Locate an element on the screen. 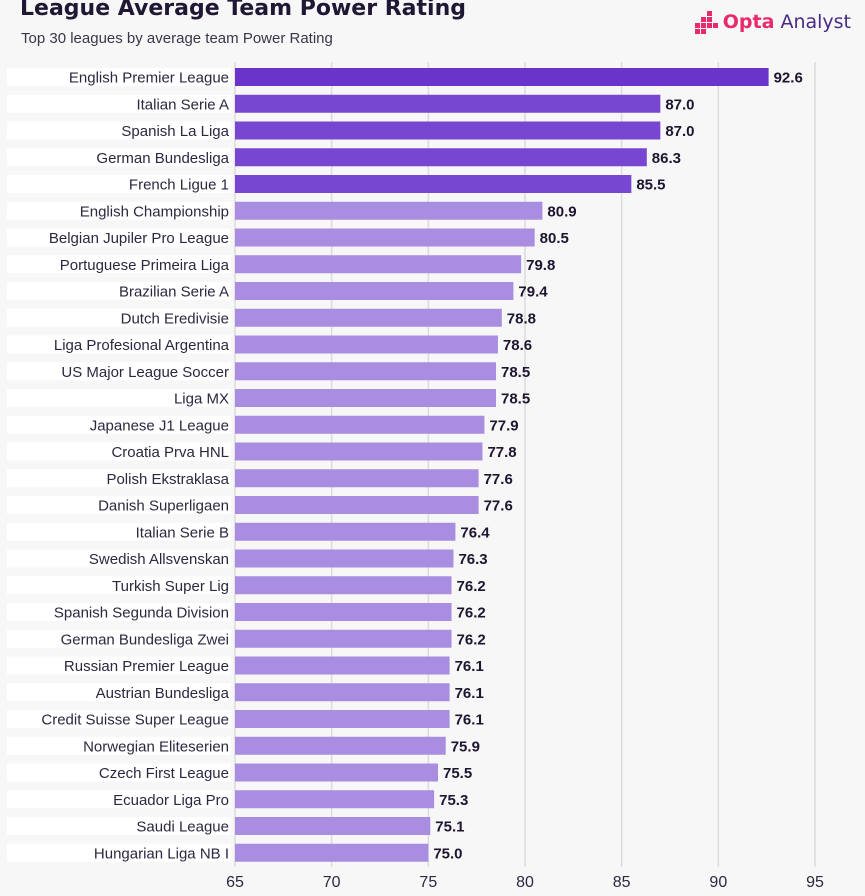 Image resolution: width=865 pixels, height=896 pixels. value-label: 79.4 is located at coordinates (533, 292).